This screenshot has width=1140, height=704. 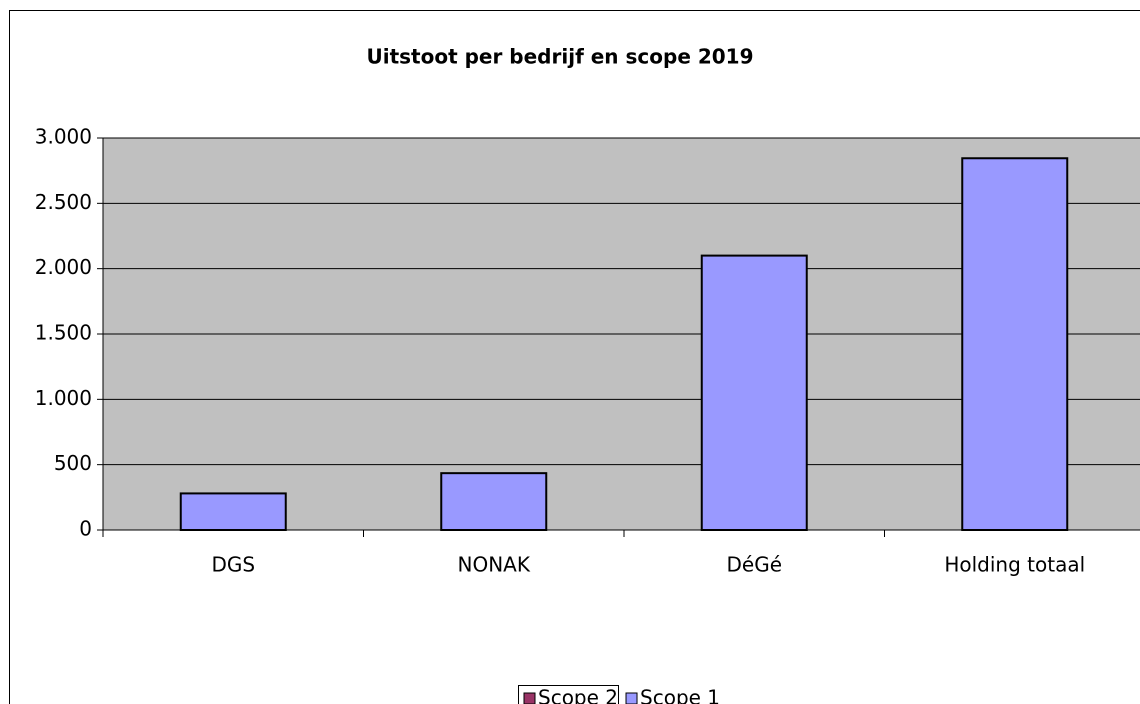 What do you see at coordinates (73, 463) in the screenshot?
I see `y-tick-label: 500` at bounding box center [73, 463].